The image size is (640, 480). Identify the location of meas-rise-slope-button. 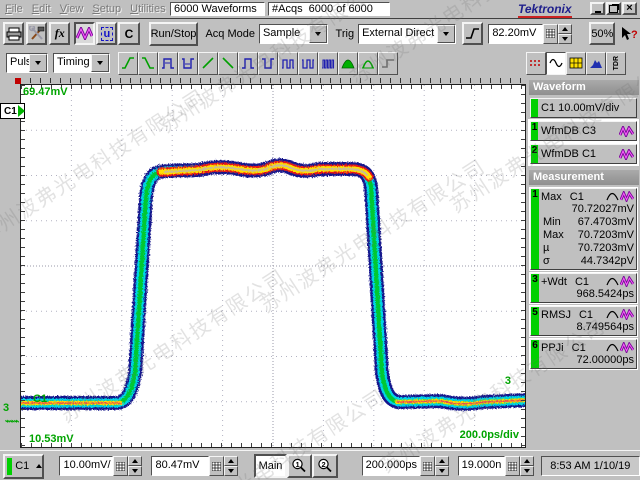
(208, 63).